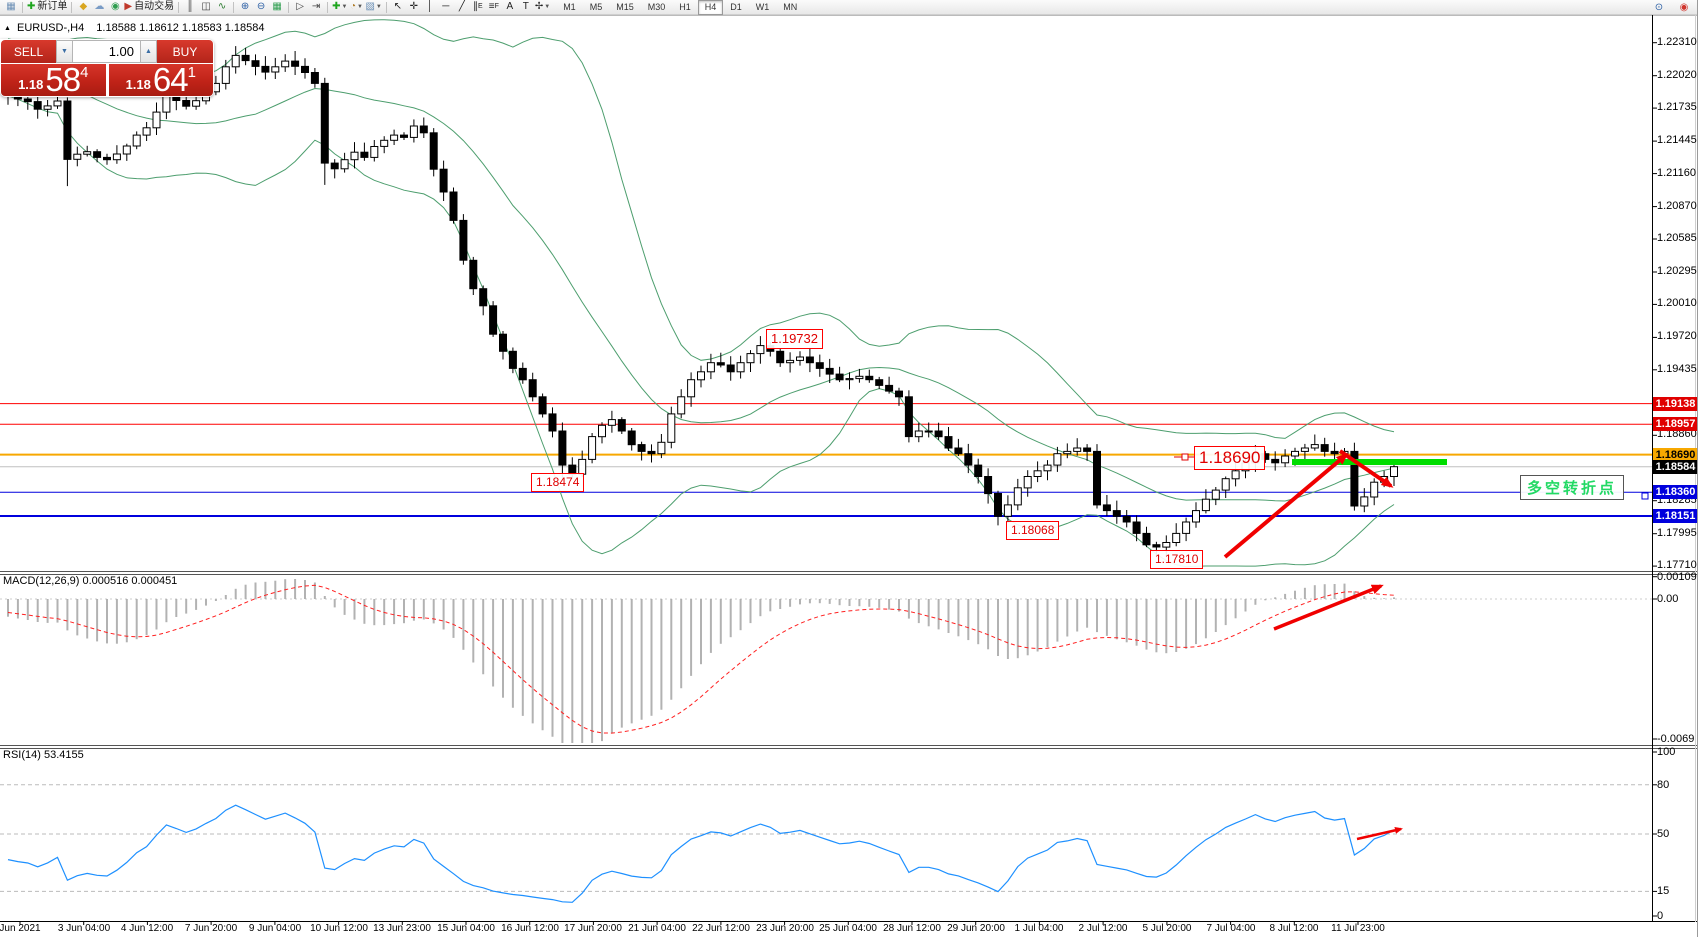 The width and height of the screenshot is (1698, 937). Describe the element at coordinates (316, 6) in the screenshot. I see `chart-shift-icon: ⇥` at that location.